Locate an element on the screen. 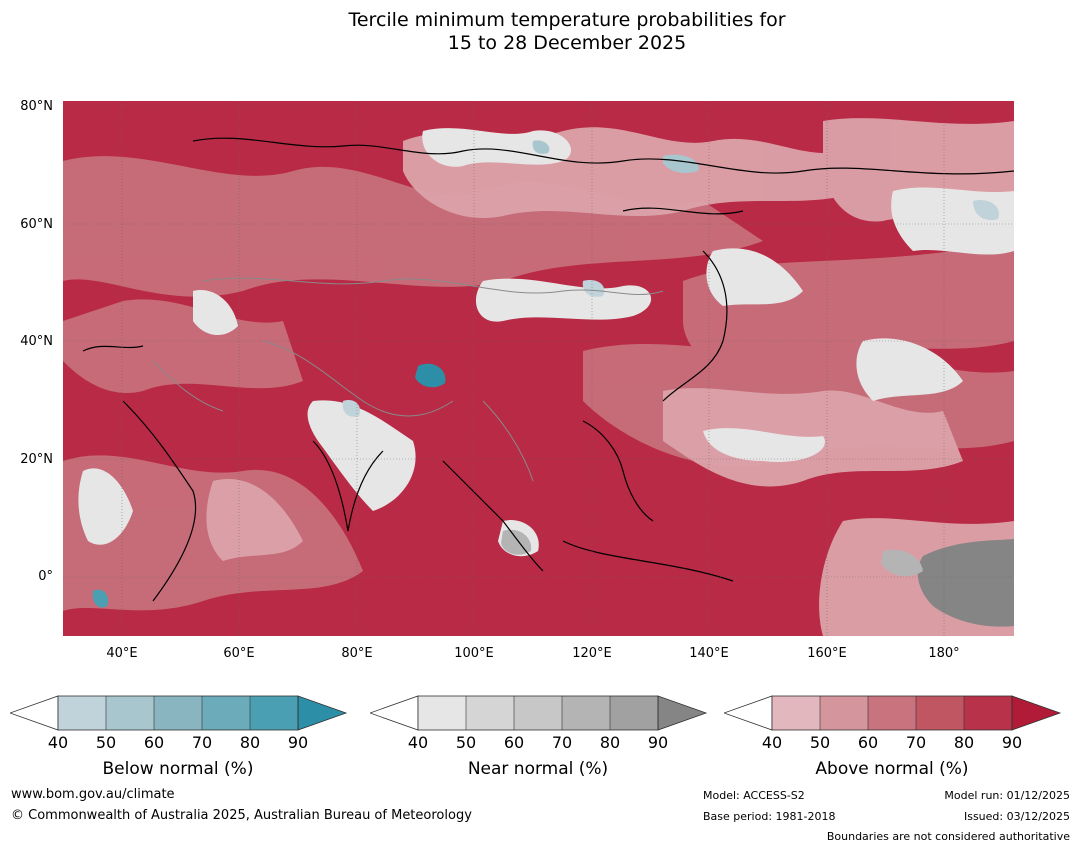 The width and height of the screenshot is (1081, 850). country-borders is located at coordinates (408, 379).